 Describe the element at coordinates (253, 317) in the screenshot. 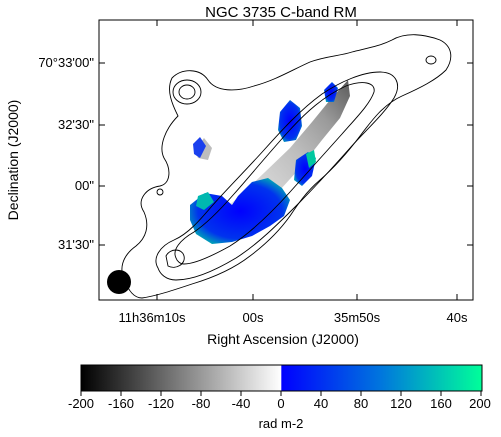

I see `x-tick-label: 00s` at that location.